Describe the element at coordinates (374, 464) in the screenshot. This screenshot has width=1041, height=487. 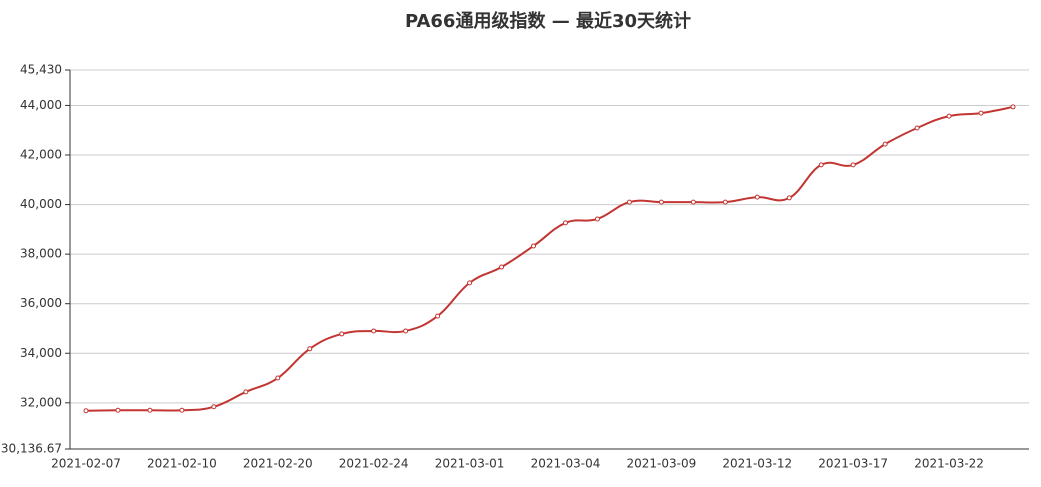
I see `x-tick-label: 2021-02-24` at that location.